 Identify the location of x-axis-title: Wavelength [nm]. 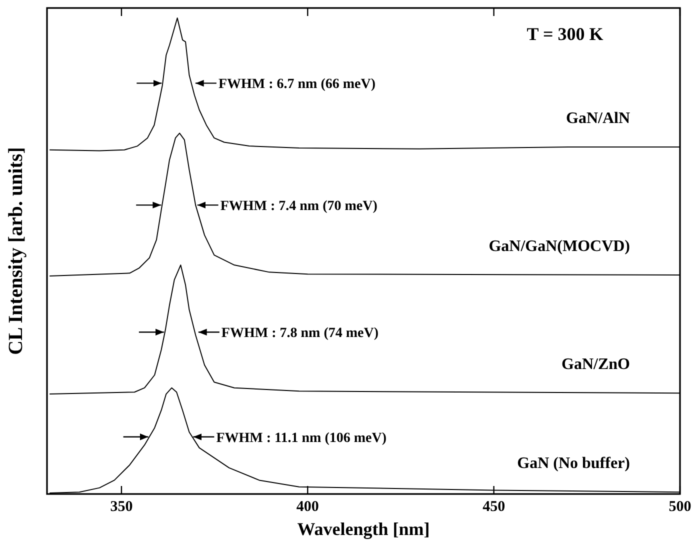
(363, 529).